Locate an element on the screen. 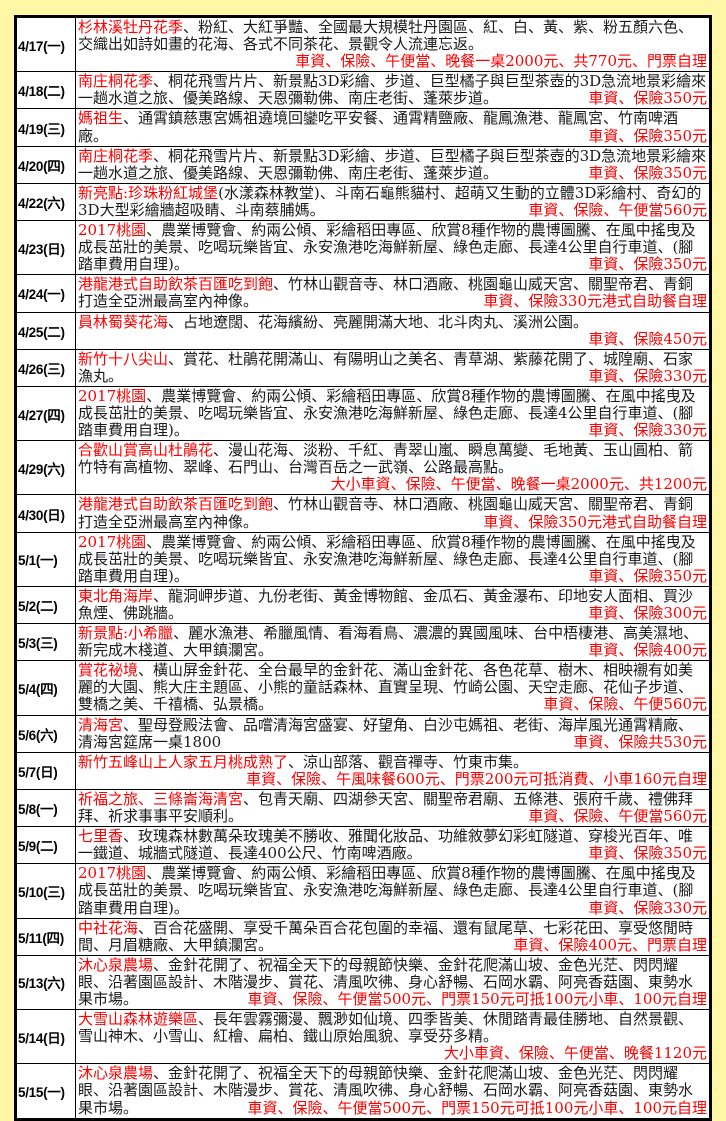 This screenshot has height=1121, width=726. date-cell: 5/2(二) is located at coordinates (45, 605).